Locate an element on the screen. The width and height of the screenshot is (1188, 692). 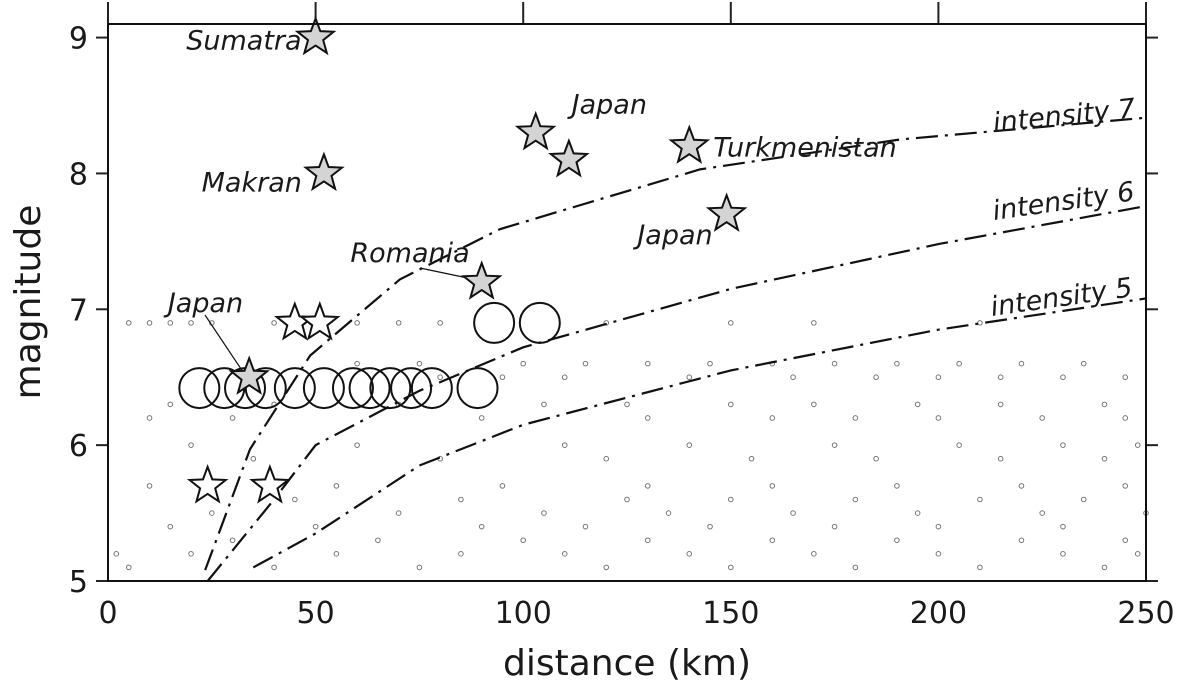
y-tick-label: 8 is located at coordinates (78, 174).